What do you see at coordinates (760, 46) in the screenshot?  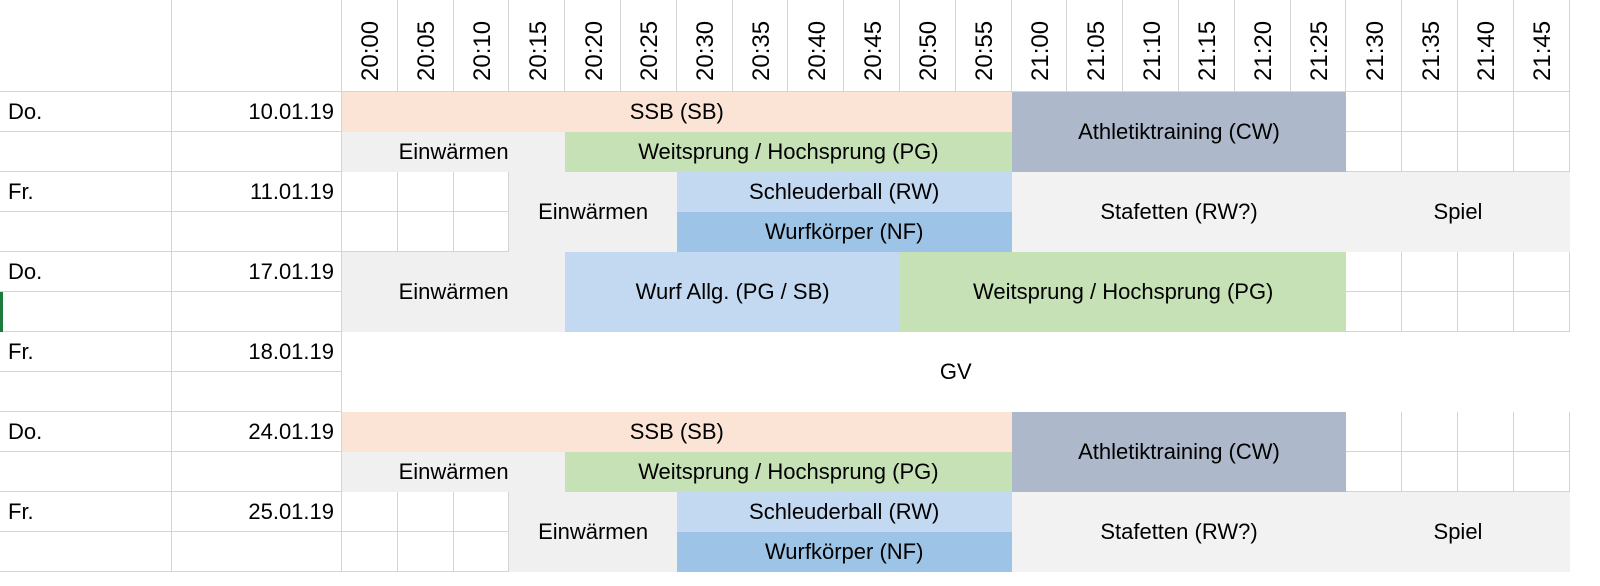 I see `time-header-cell: 20:35` at bounding box center [760, 46].